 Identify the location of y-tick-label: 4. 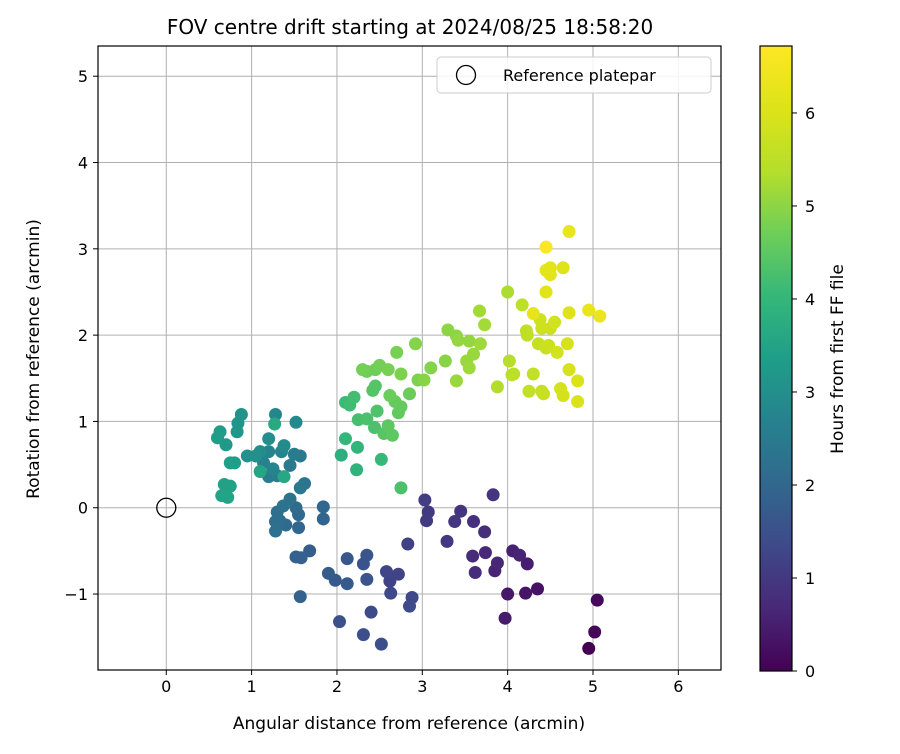
(83, 163).